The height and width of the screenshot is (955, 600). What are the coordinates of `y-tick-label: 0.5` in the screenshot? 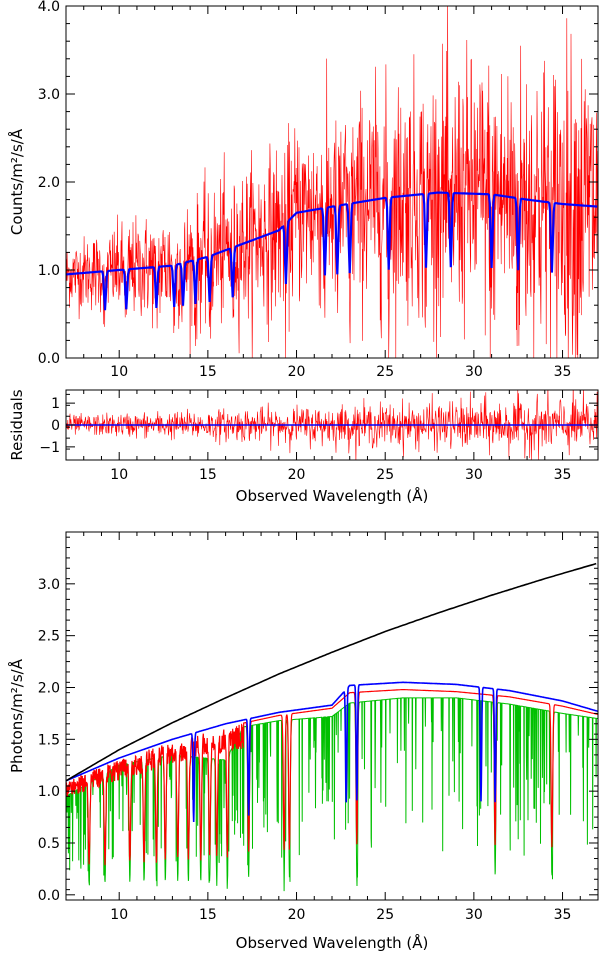 It's located at (49, 844).